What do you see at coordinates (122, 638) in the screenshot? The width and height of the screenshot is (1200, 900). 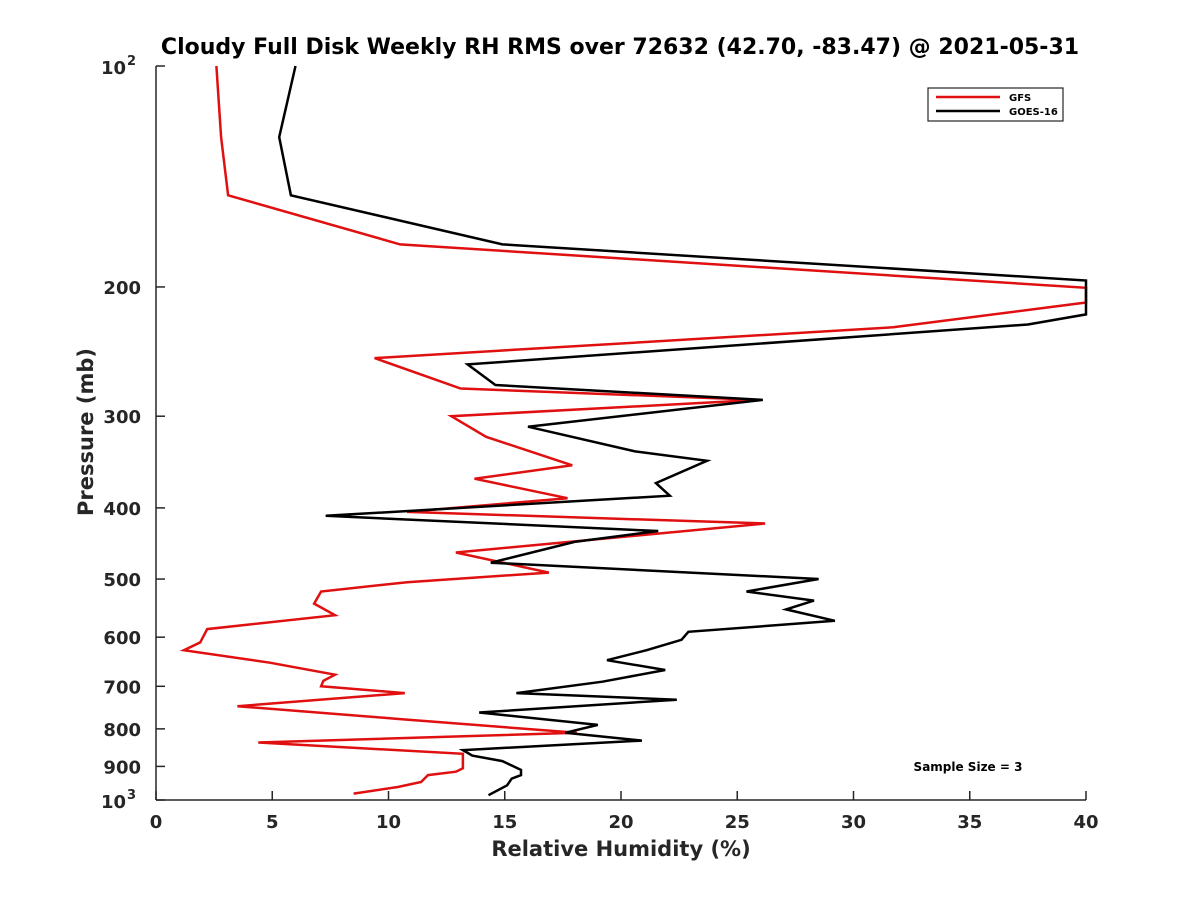 I see `y-tick-label: 600` at bounding box center [122, 638].